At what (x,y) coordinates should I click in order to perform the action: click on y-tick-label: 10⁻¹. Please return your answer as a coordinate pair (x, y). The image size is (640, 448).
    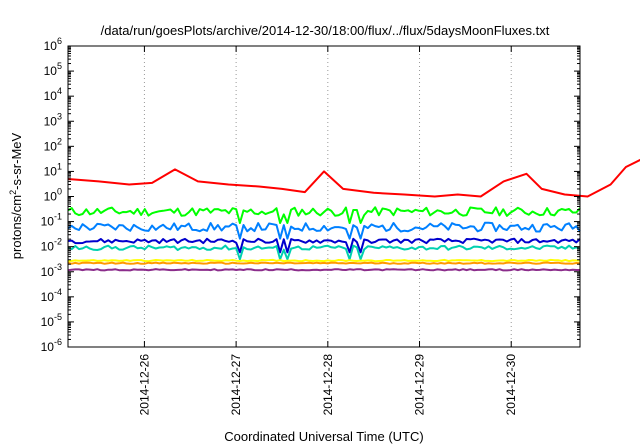
    Looking at the image, I should click on (51, 220).